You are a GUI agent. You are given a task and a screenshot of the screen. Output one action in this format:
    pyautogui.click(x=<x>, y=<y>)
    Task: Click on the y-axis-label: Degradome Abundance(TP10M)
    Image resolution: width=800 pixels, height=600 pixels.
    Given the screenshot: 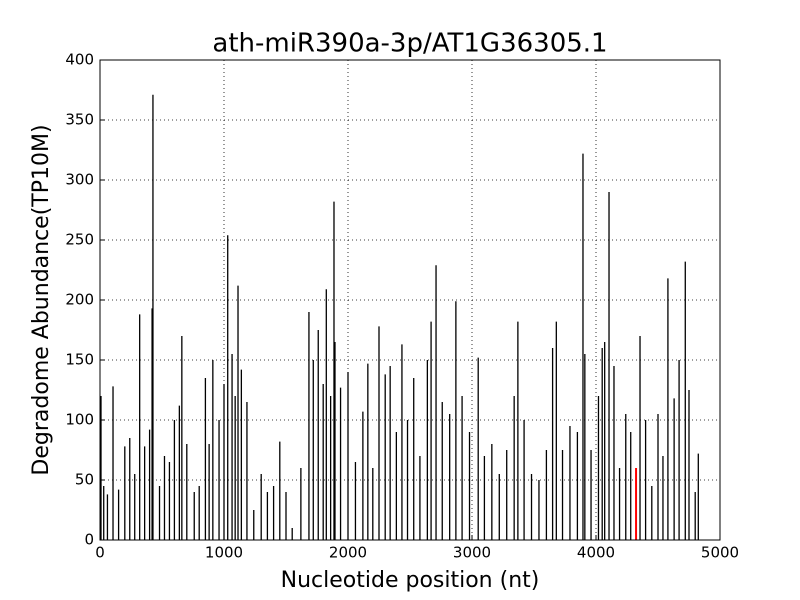 What is the action you would take?
    pyautogui.click(x=41, y=299)
    